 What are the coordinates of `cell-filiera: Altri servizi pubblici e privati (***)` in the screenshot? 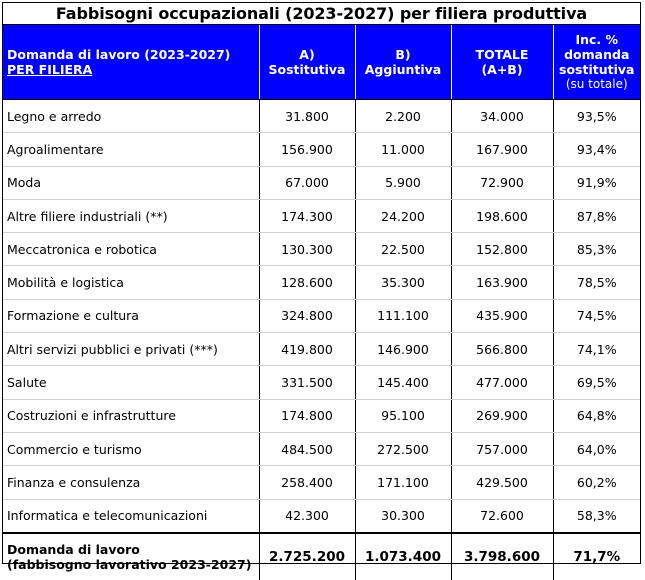 It's located at (131, 349).